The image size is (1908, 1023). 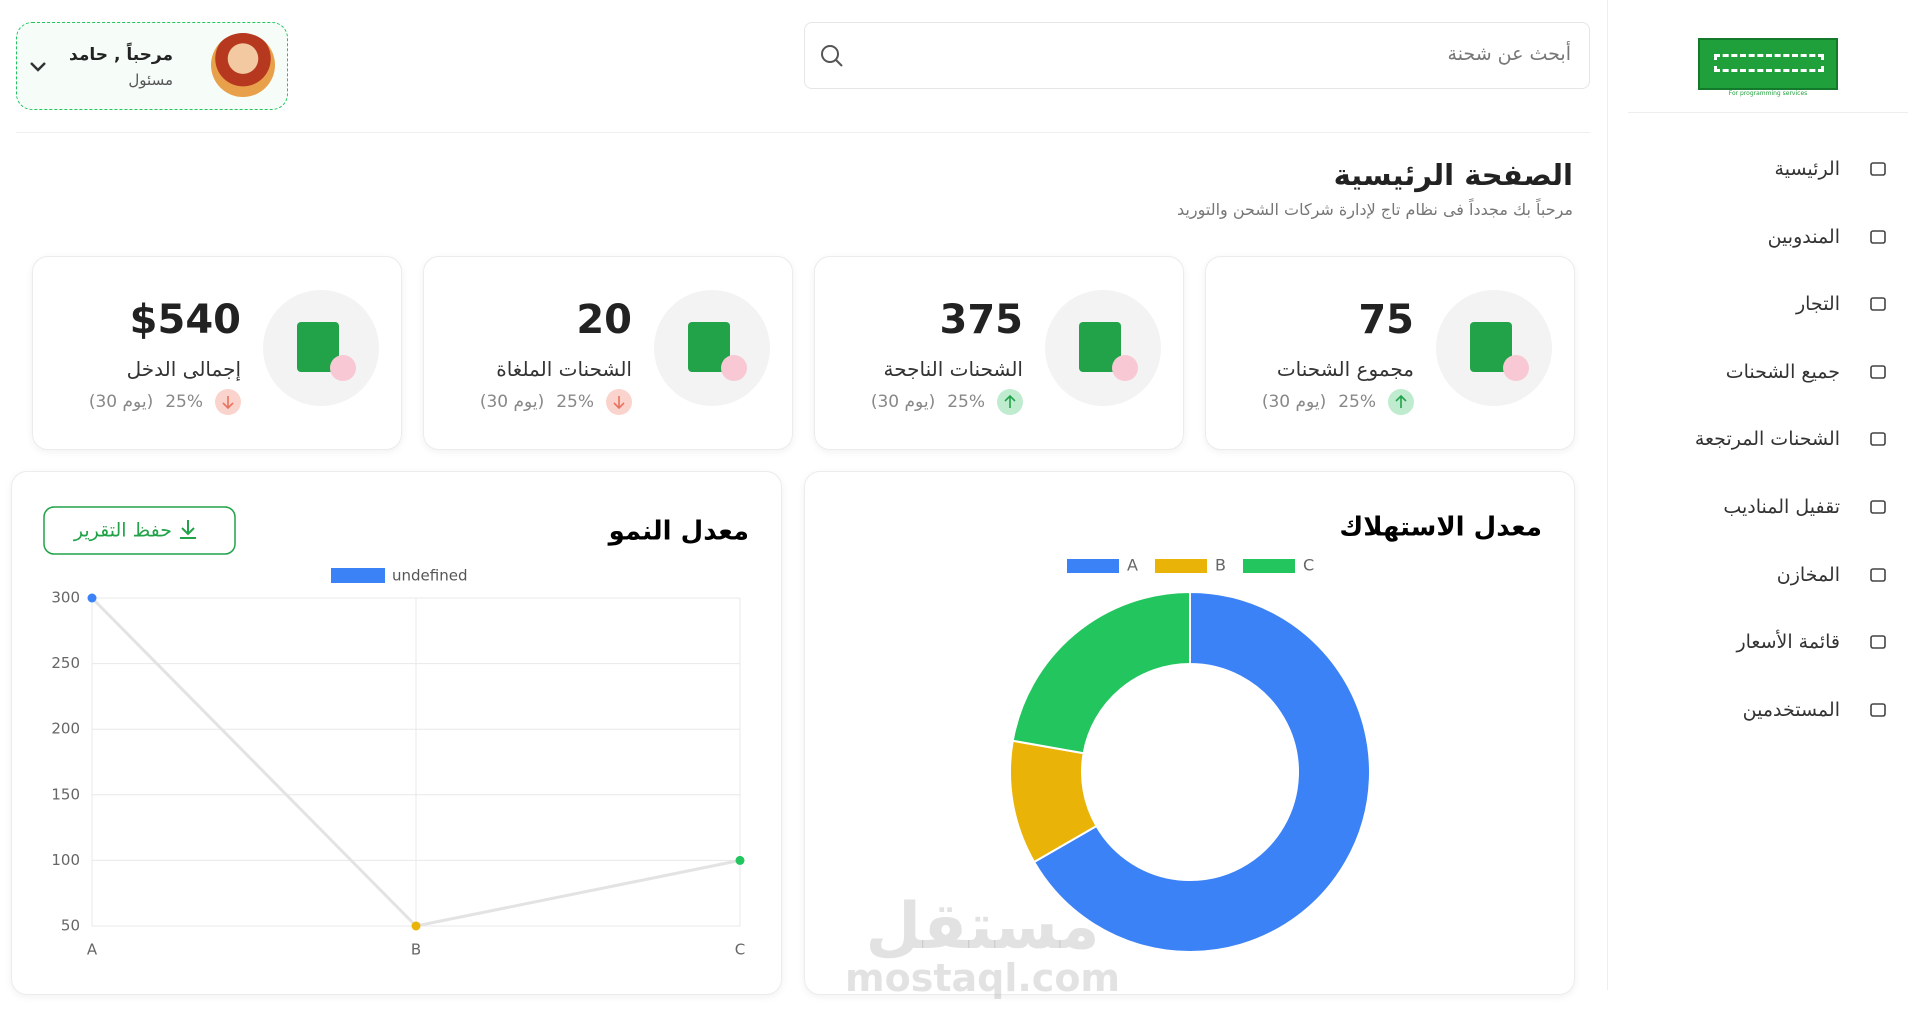 What do you see at coordinates (1758, 169) in the screenshot?
I see `nav-item: الرئيسية` at bounding box center [1758, 169].